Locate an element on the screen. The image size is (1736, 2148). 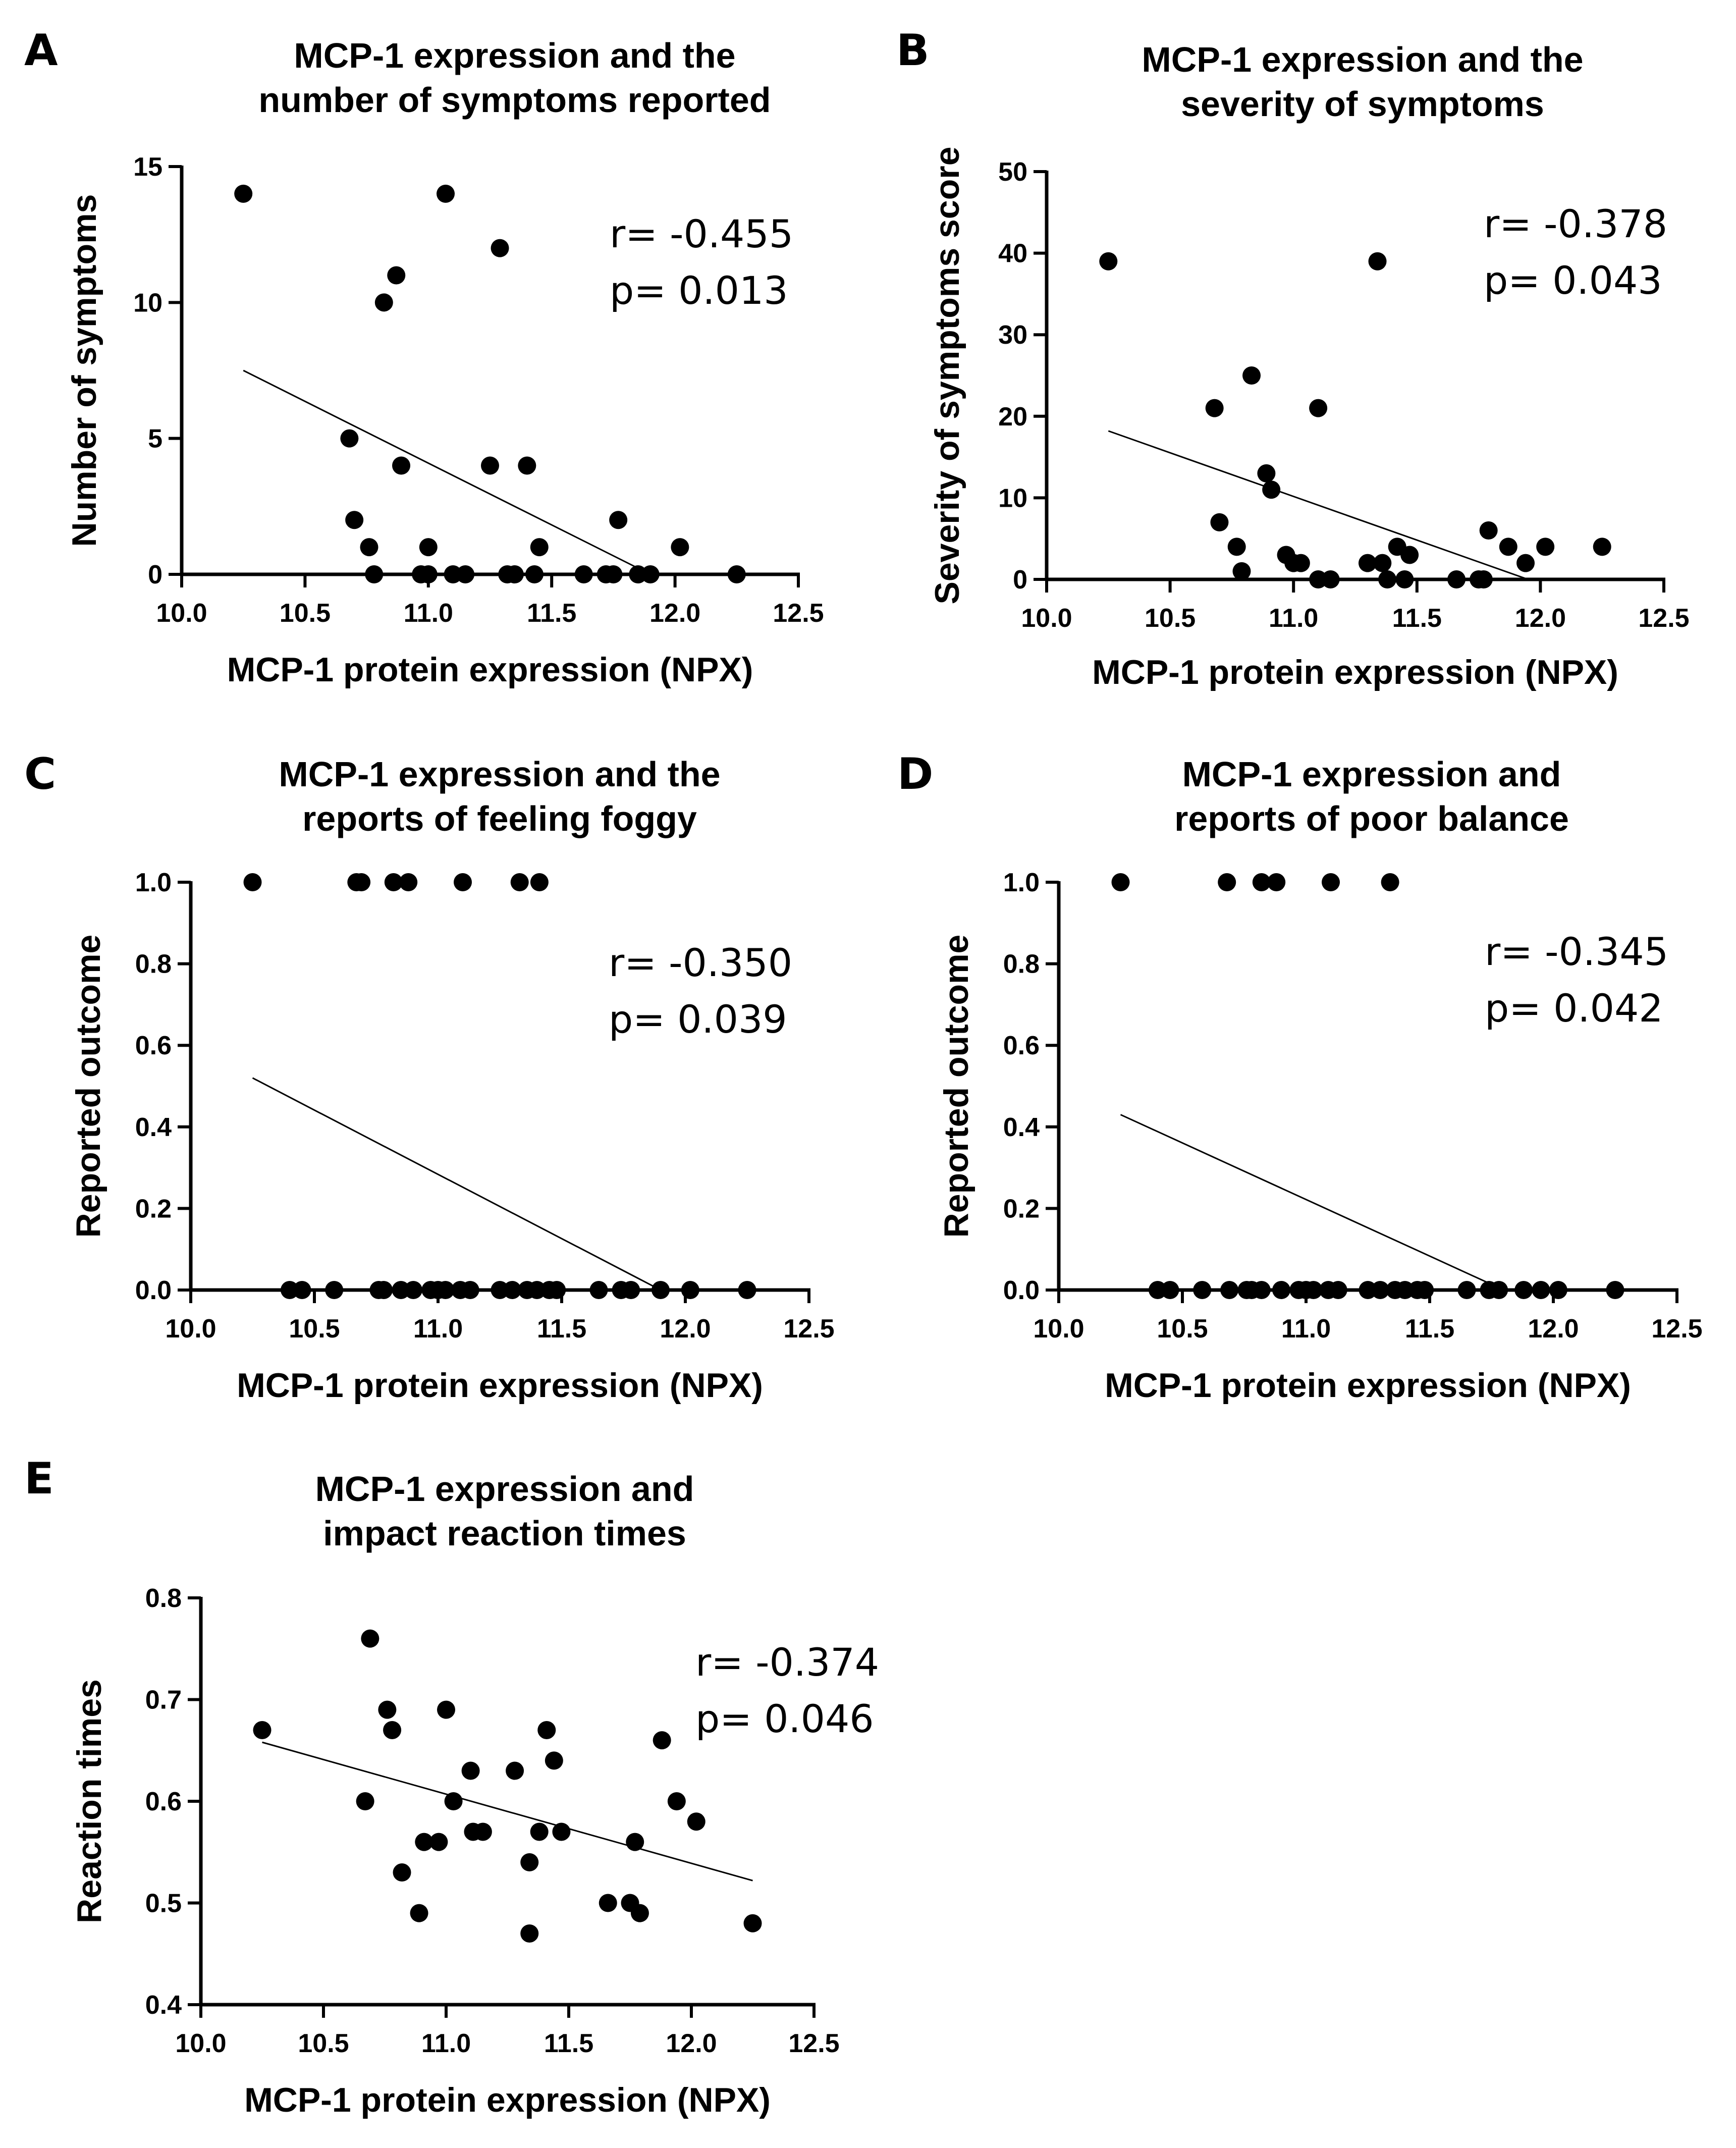
y-tick-label: 40 is located at coordinates (1012, 253).